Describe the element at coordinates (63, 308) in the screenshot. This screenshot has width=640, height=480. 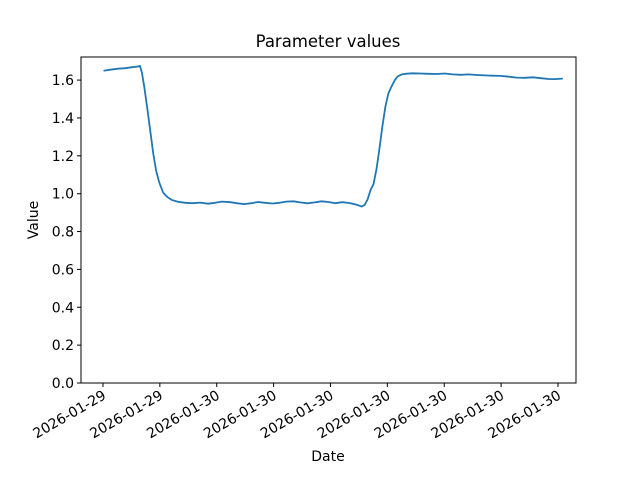
I see `y-tick-label: 0.4` at that location.